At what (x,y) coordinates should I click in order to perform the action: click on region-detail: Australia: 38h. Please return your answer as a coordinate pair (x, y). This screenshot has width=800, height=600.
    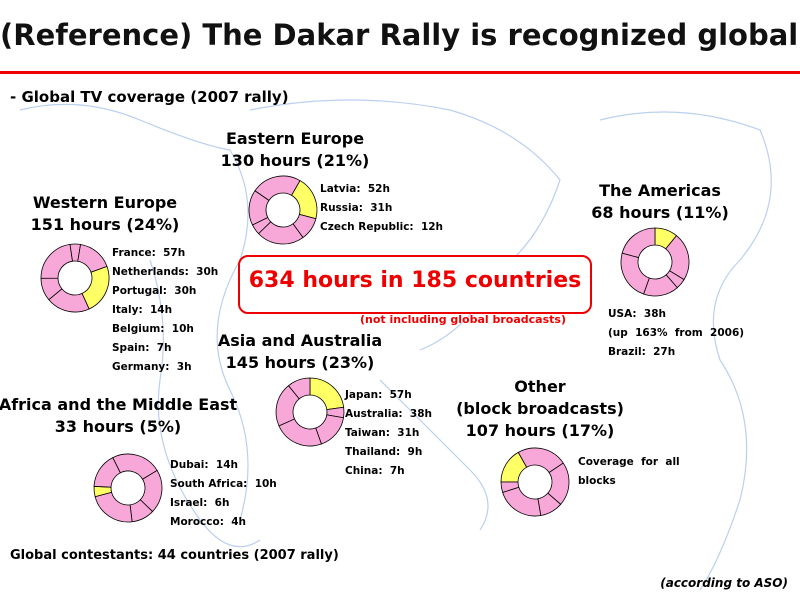
    Looking at the image, I should click on (389, 414).